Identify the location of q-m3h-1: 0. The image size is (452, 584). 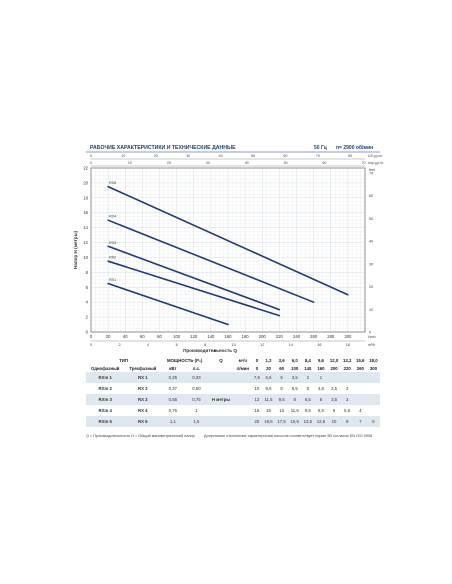
(256, 360).